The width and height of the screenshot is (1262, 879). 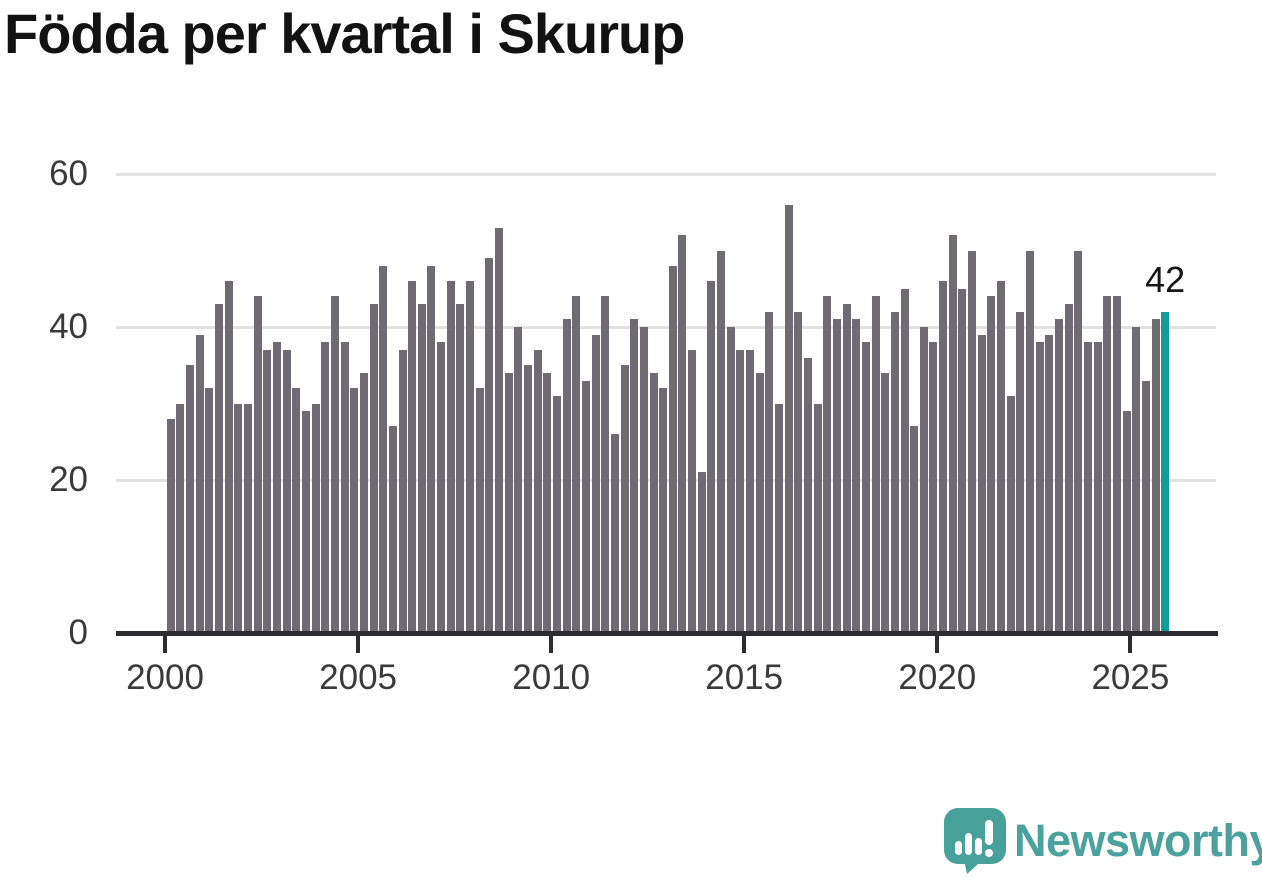 What do you see at coordinates (551, 677) in the screenshot?
I see `x-axis-label: 2010` at bounding box center [551, 677].